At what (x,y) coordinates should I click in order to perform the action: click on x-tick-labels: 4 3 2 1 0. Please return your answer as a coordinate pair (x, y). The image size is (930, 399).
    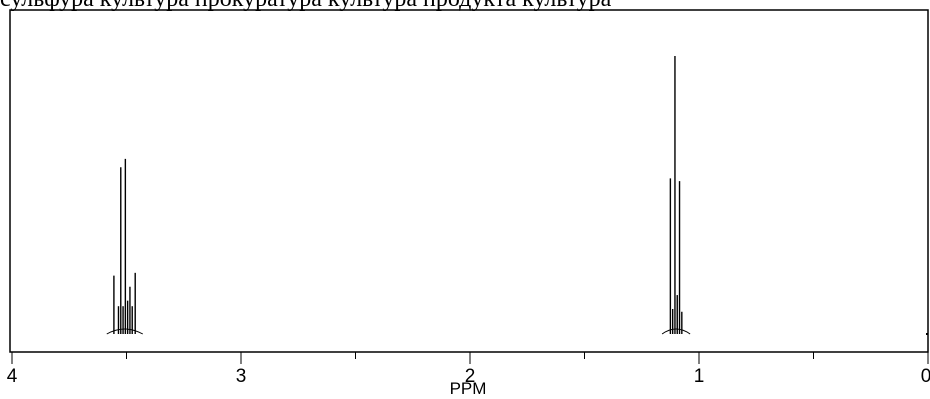
    Looking at the image, I should click on (468, 376).